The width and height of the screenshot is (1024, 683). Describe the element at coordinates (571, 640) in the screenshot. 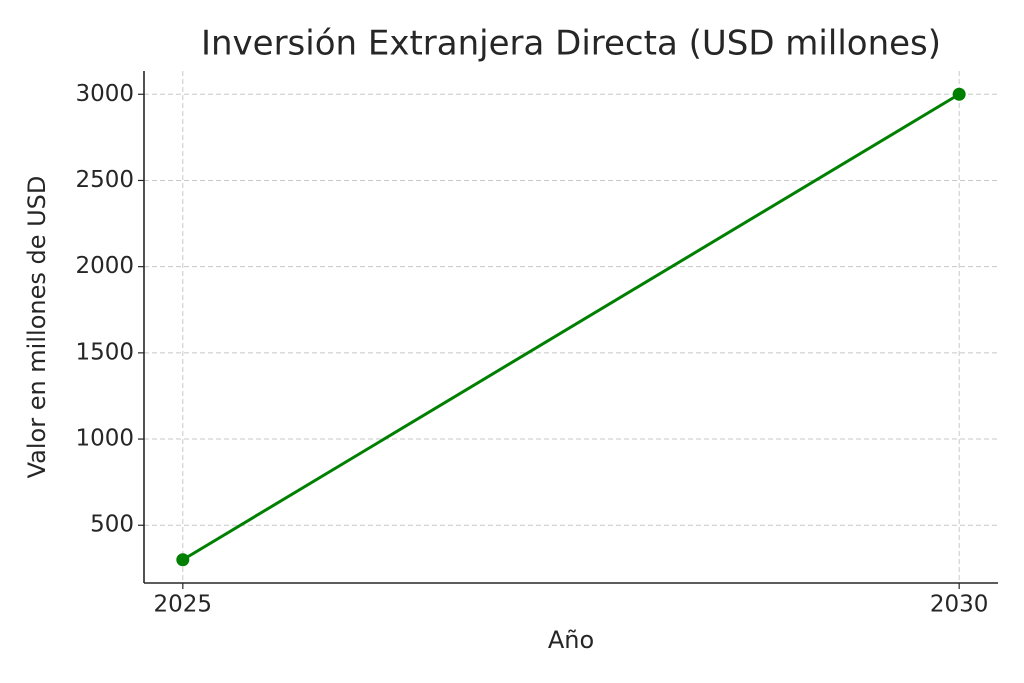

I see `x-axis-label: Año` at that location.